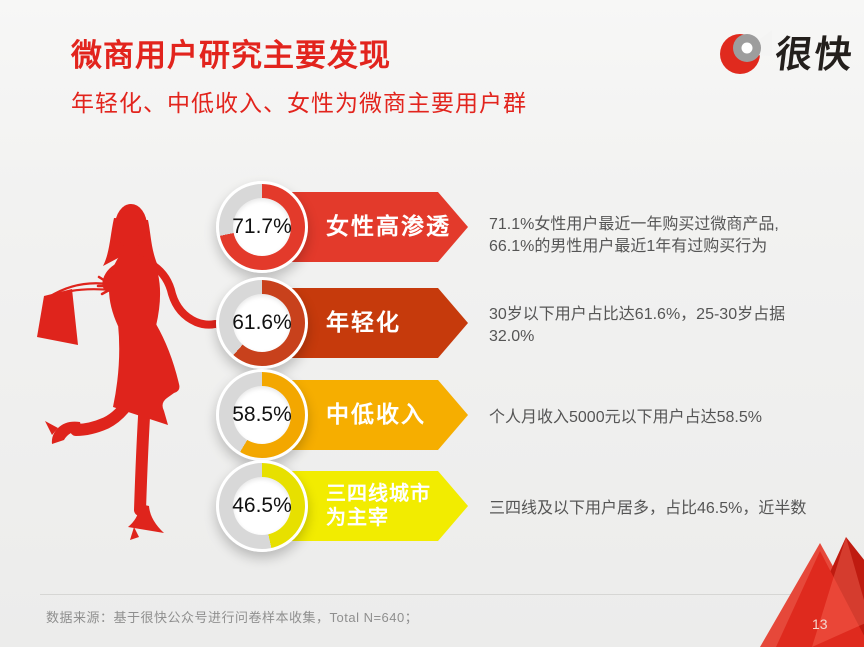  I want to click on donut-percent-label: 61.6%, so click(262, 322).